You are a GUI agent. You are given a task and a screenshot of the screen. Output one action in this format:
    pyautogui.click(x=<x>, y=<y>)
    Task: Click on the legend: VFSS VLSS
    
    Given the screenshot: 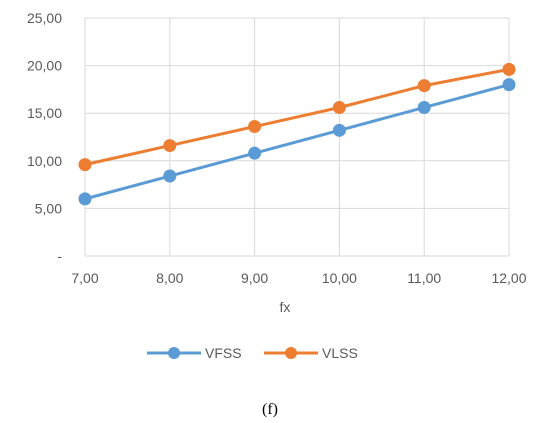 What is the action you would take?
    pyautogui.click(x=252, y=353)
    